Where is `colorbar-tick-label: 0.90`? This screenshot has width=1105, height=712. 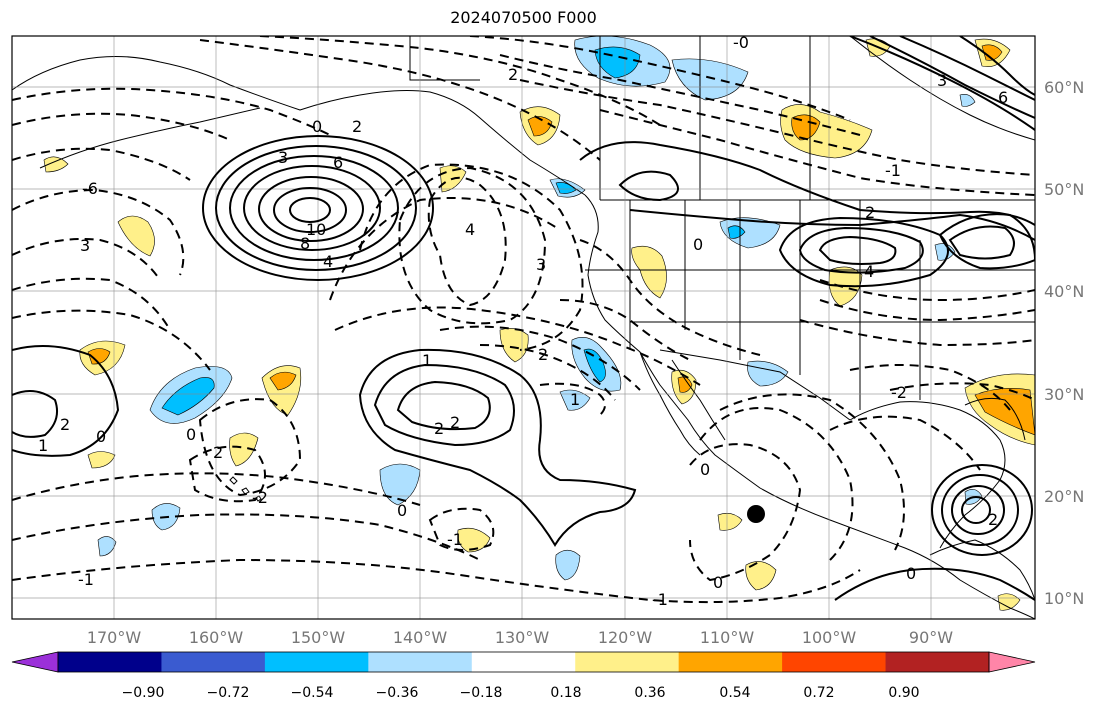 colorbar-tick-label: 0.90 is located at coordinates (903, 693).